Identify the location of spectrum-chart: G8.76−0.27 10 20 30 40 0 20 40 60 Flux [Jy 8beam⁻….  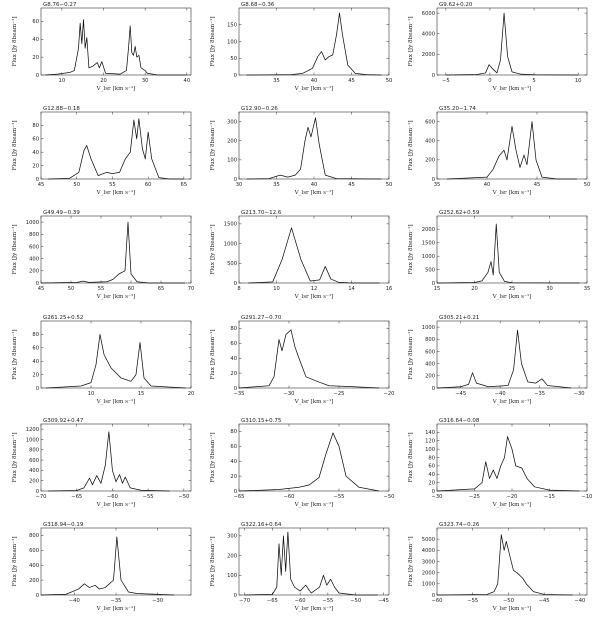
(101, 47).